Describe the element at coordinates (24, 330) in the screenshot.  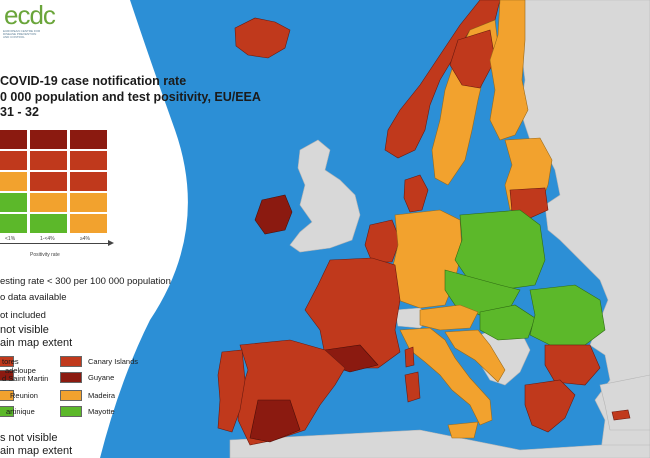
I see `not-visible-1-line-a: not visible` at that location.